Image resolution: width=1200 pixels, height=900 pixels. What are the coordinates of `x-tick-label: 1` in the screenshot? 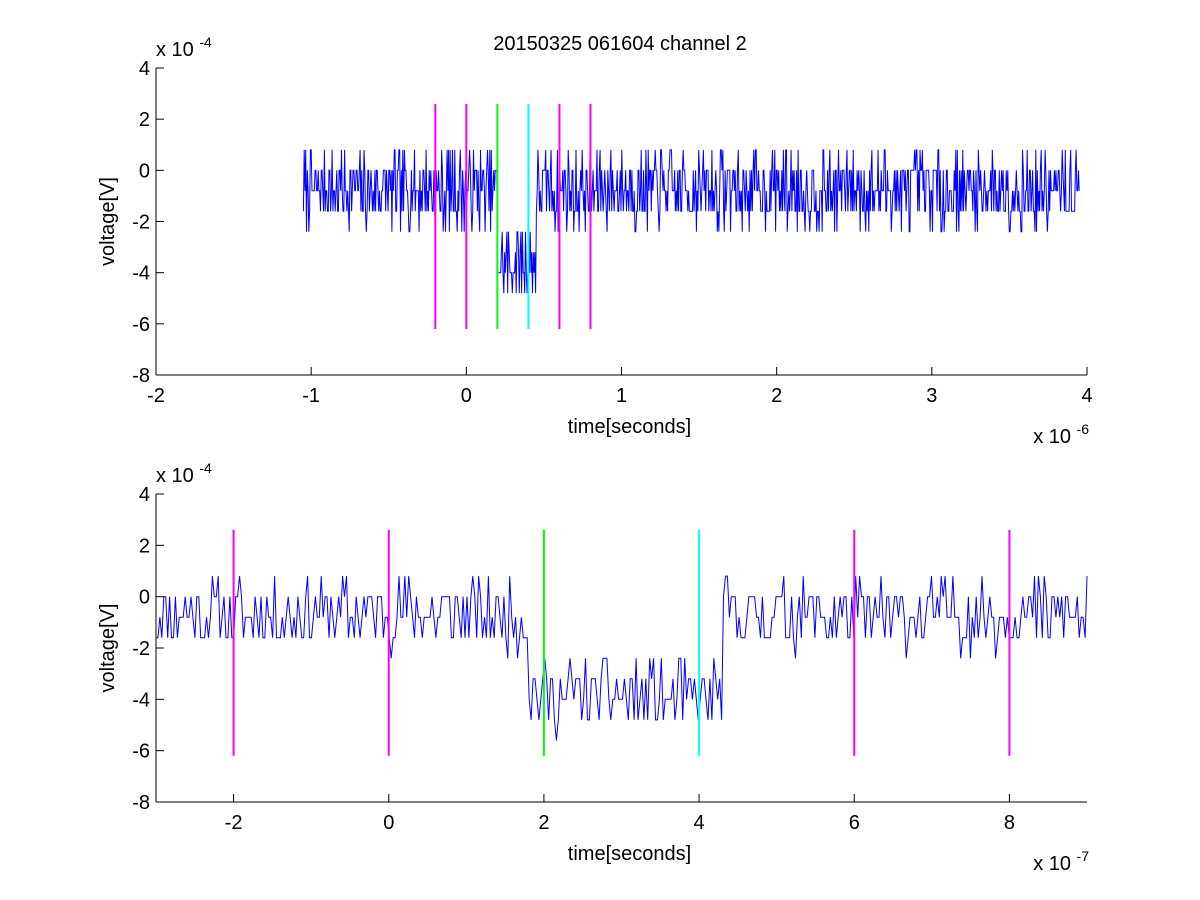 It's located at (621, 396).